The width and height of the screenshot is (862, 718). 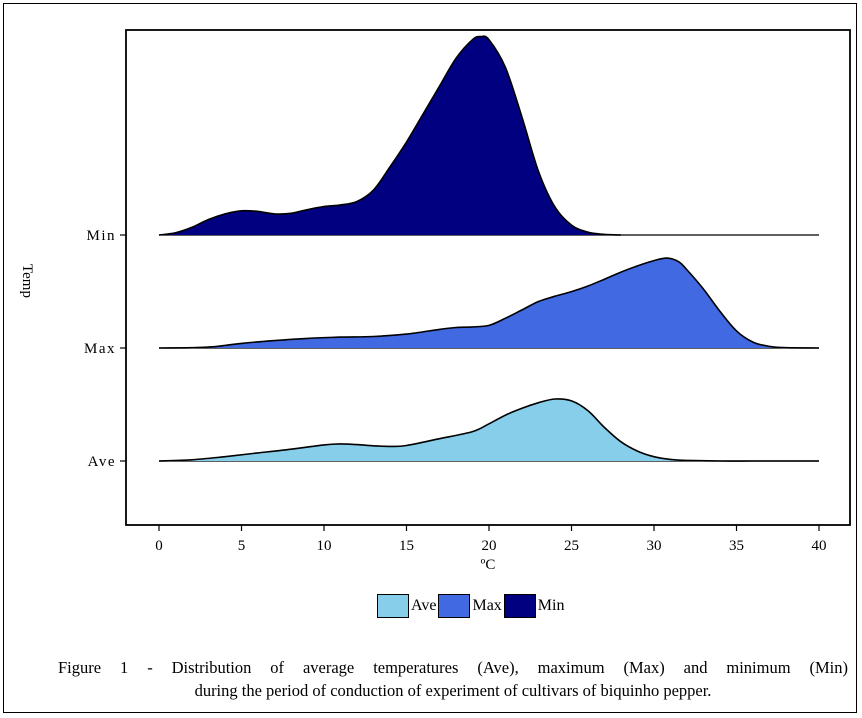 I want to click on x-tick-label-35: 35, so click(x=736, y=546).